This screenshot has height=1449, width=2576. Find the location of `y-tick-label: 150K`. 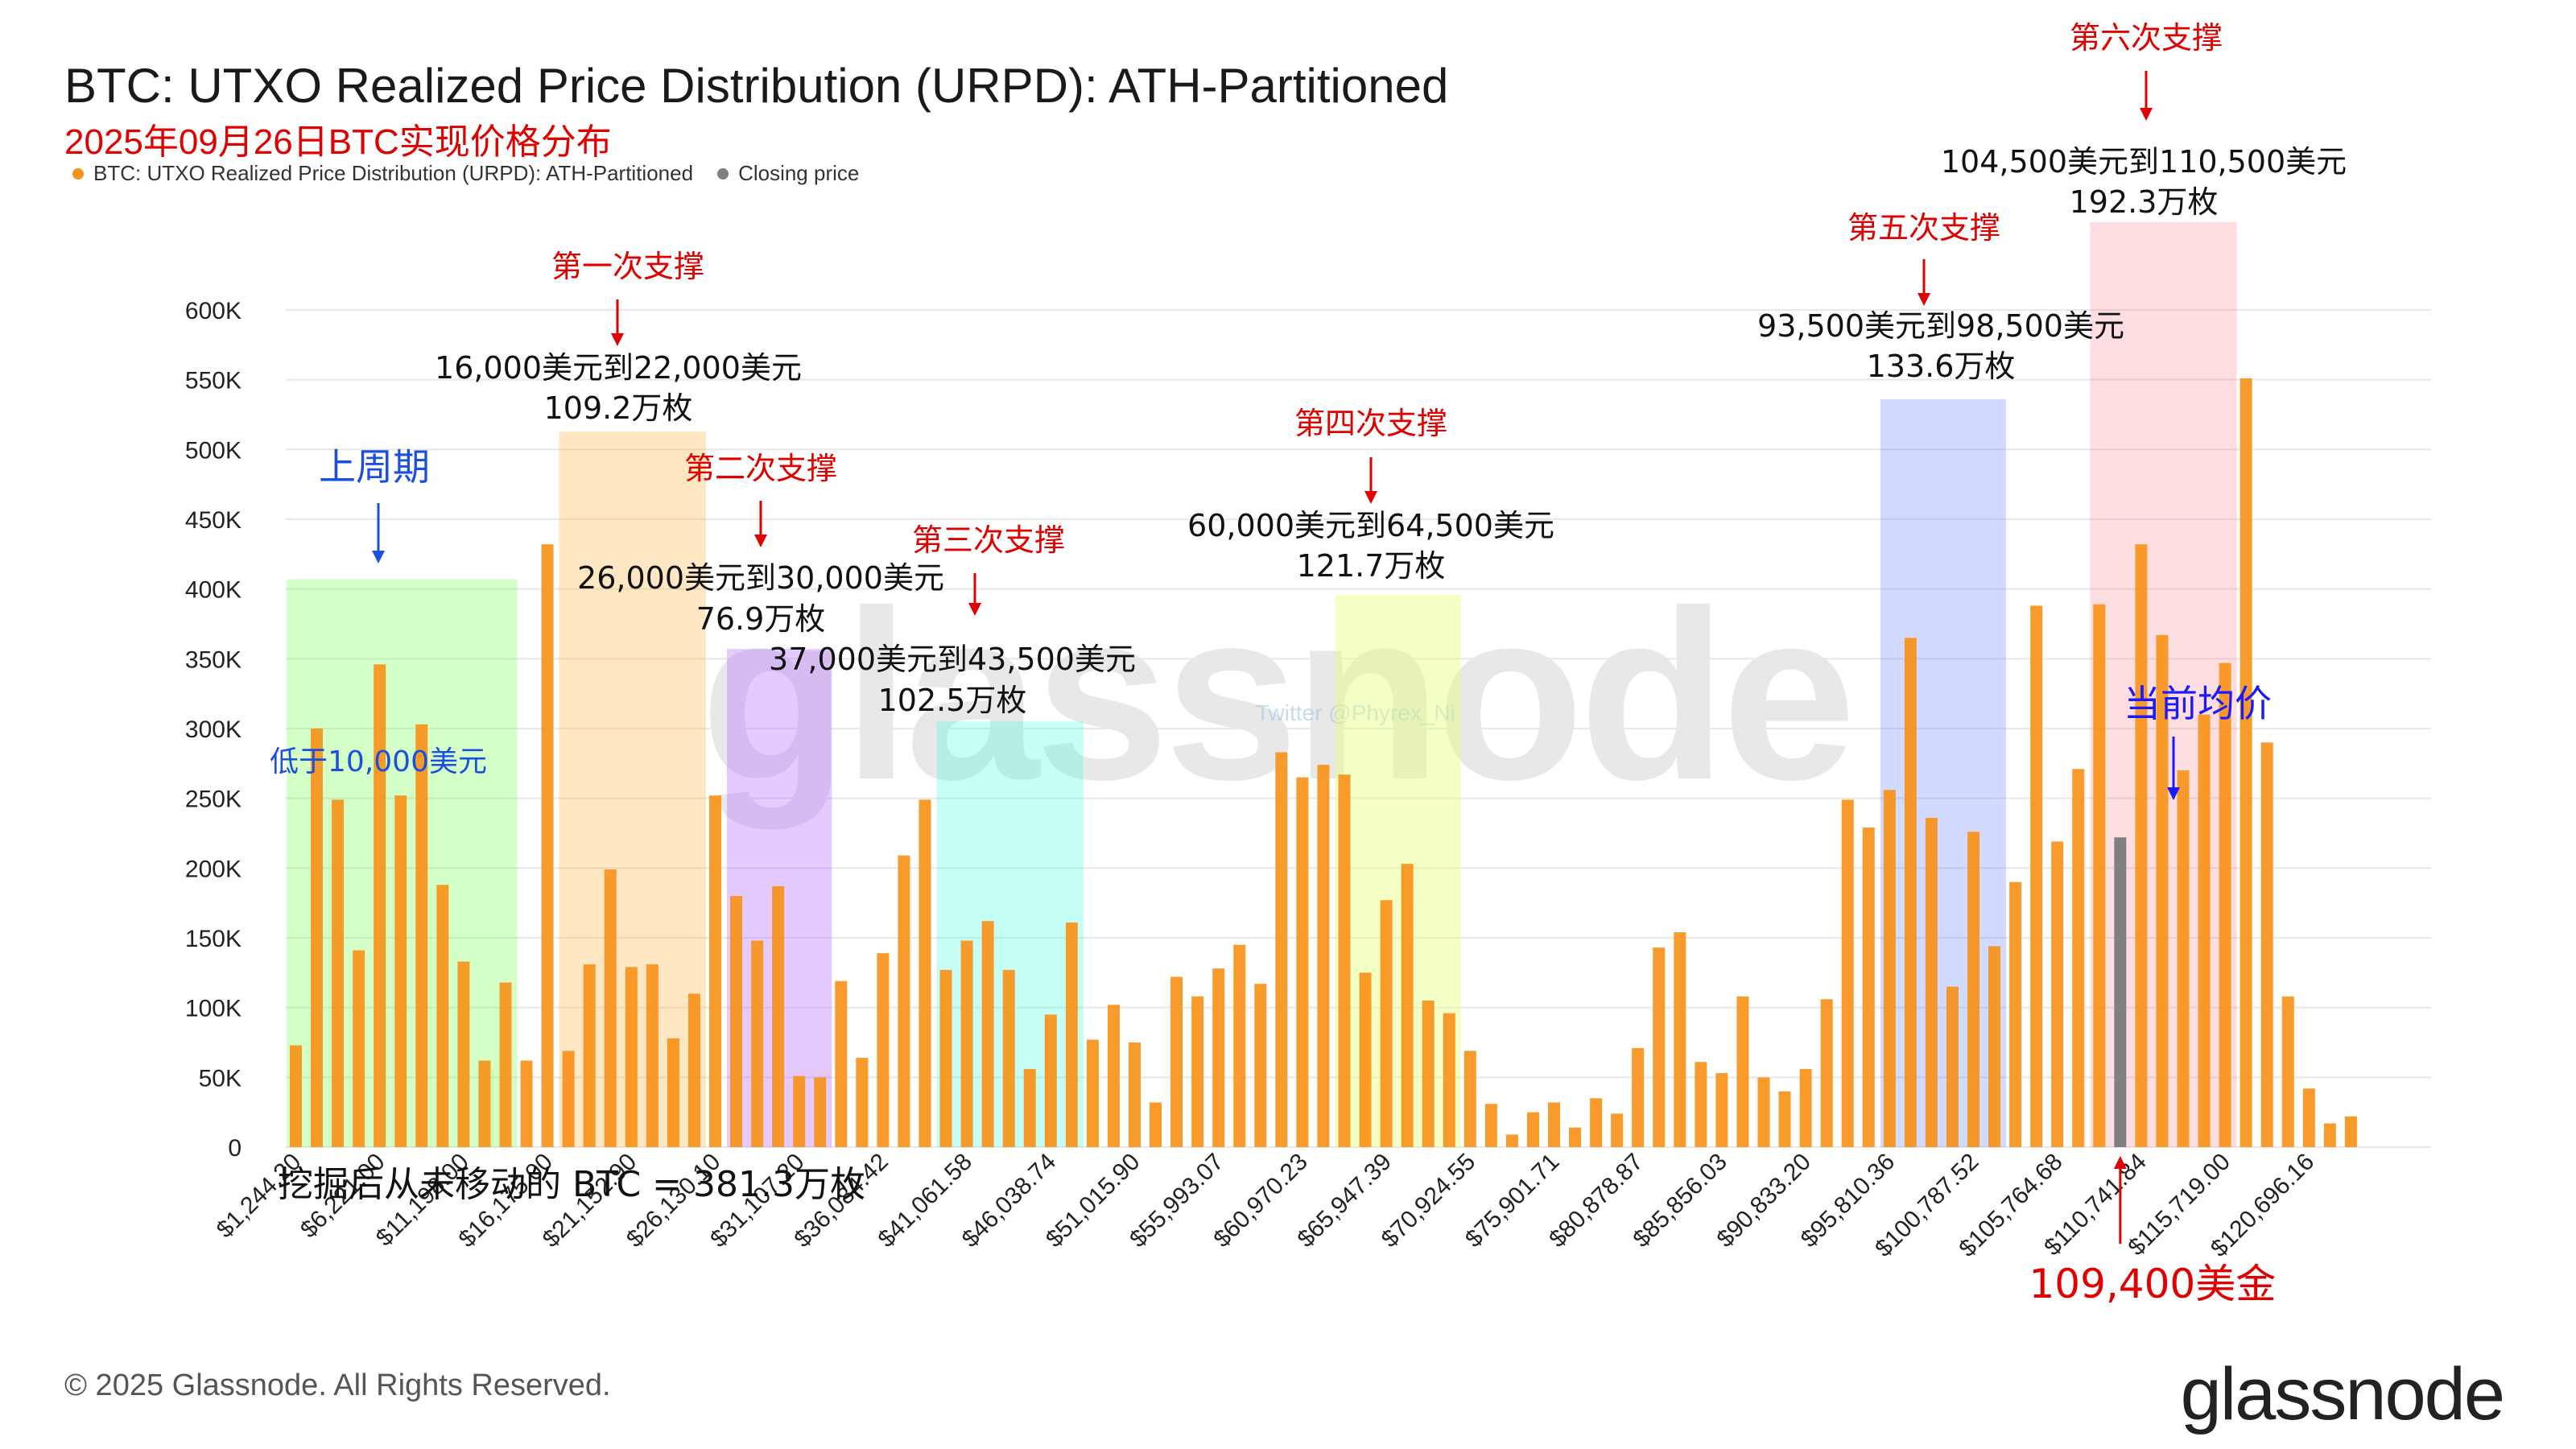

y-tick-label: 150K is located at coordinates (213, 939).